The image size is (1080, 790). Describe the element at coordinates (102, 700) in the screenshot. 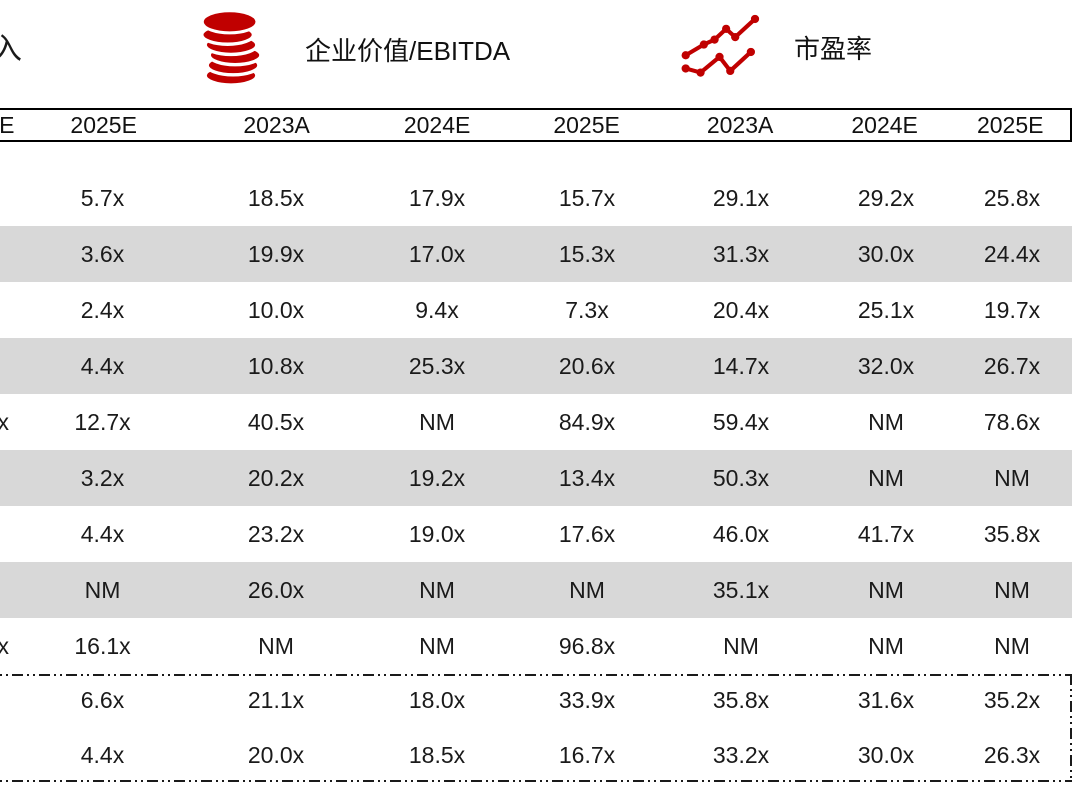

I see `summary-cell: 6.6x` at that location.